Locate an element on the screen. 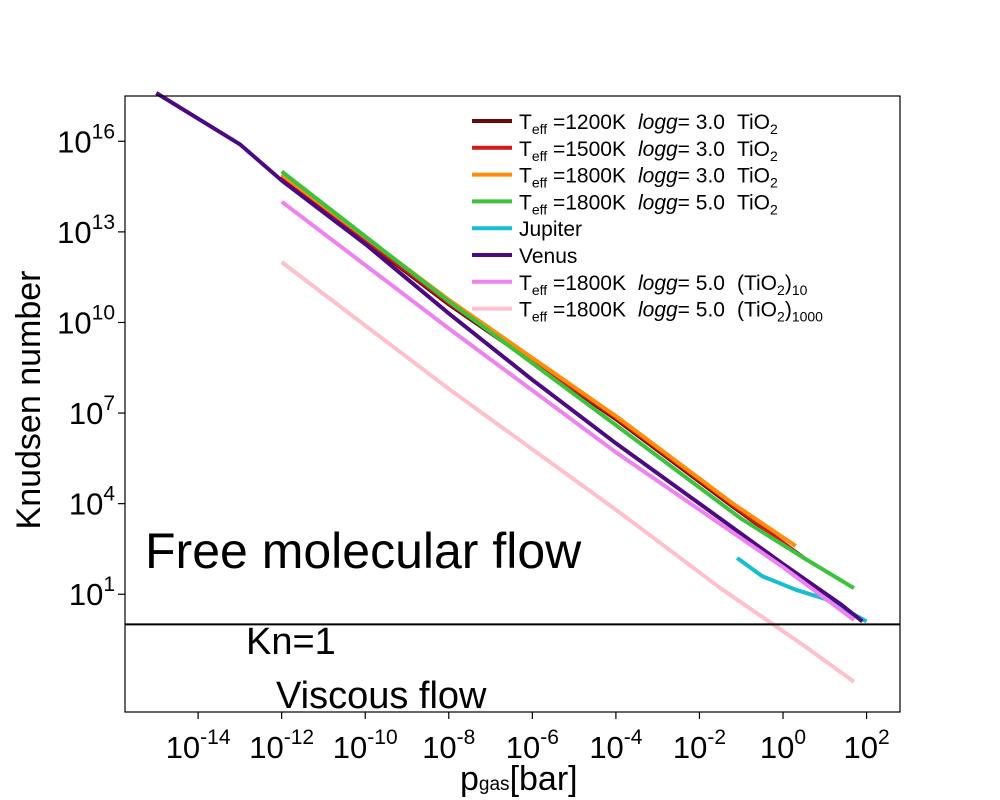 This screenshot has width=1000, height=800. annotation-kn-equals-one: Kn=1 is located at coordinates (291, 642).